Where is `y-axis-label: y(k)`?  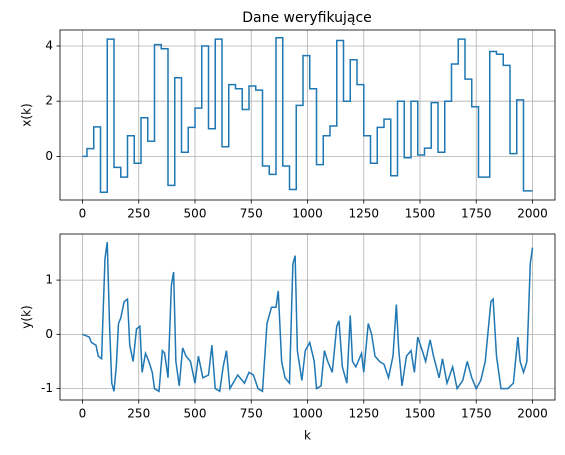 y-axis-label: y(k) is located at coordinates (27, 316).